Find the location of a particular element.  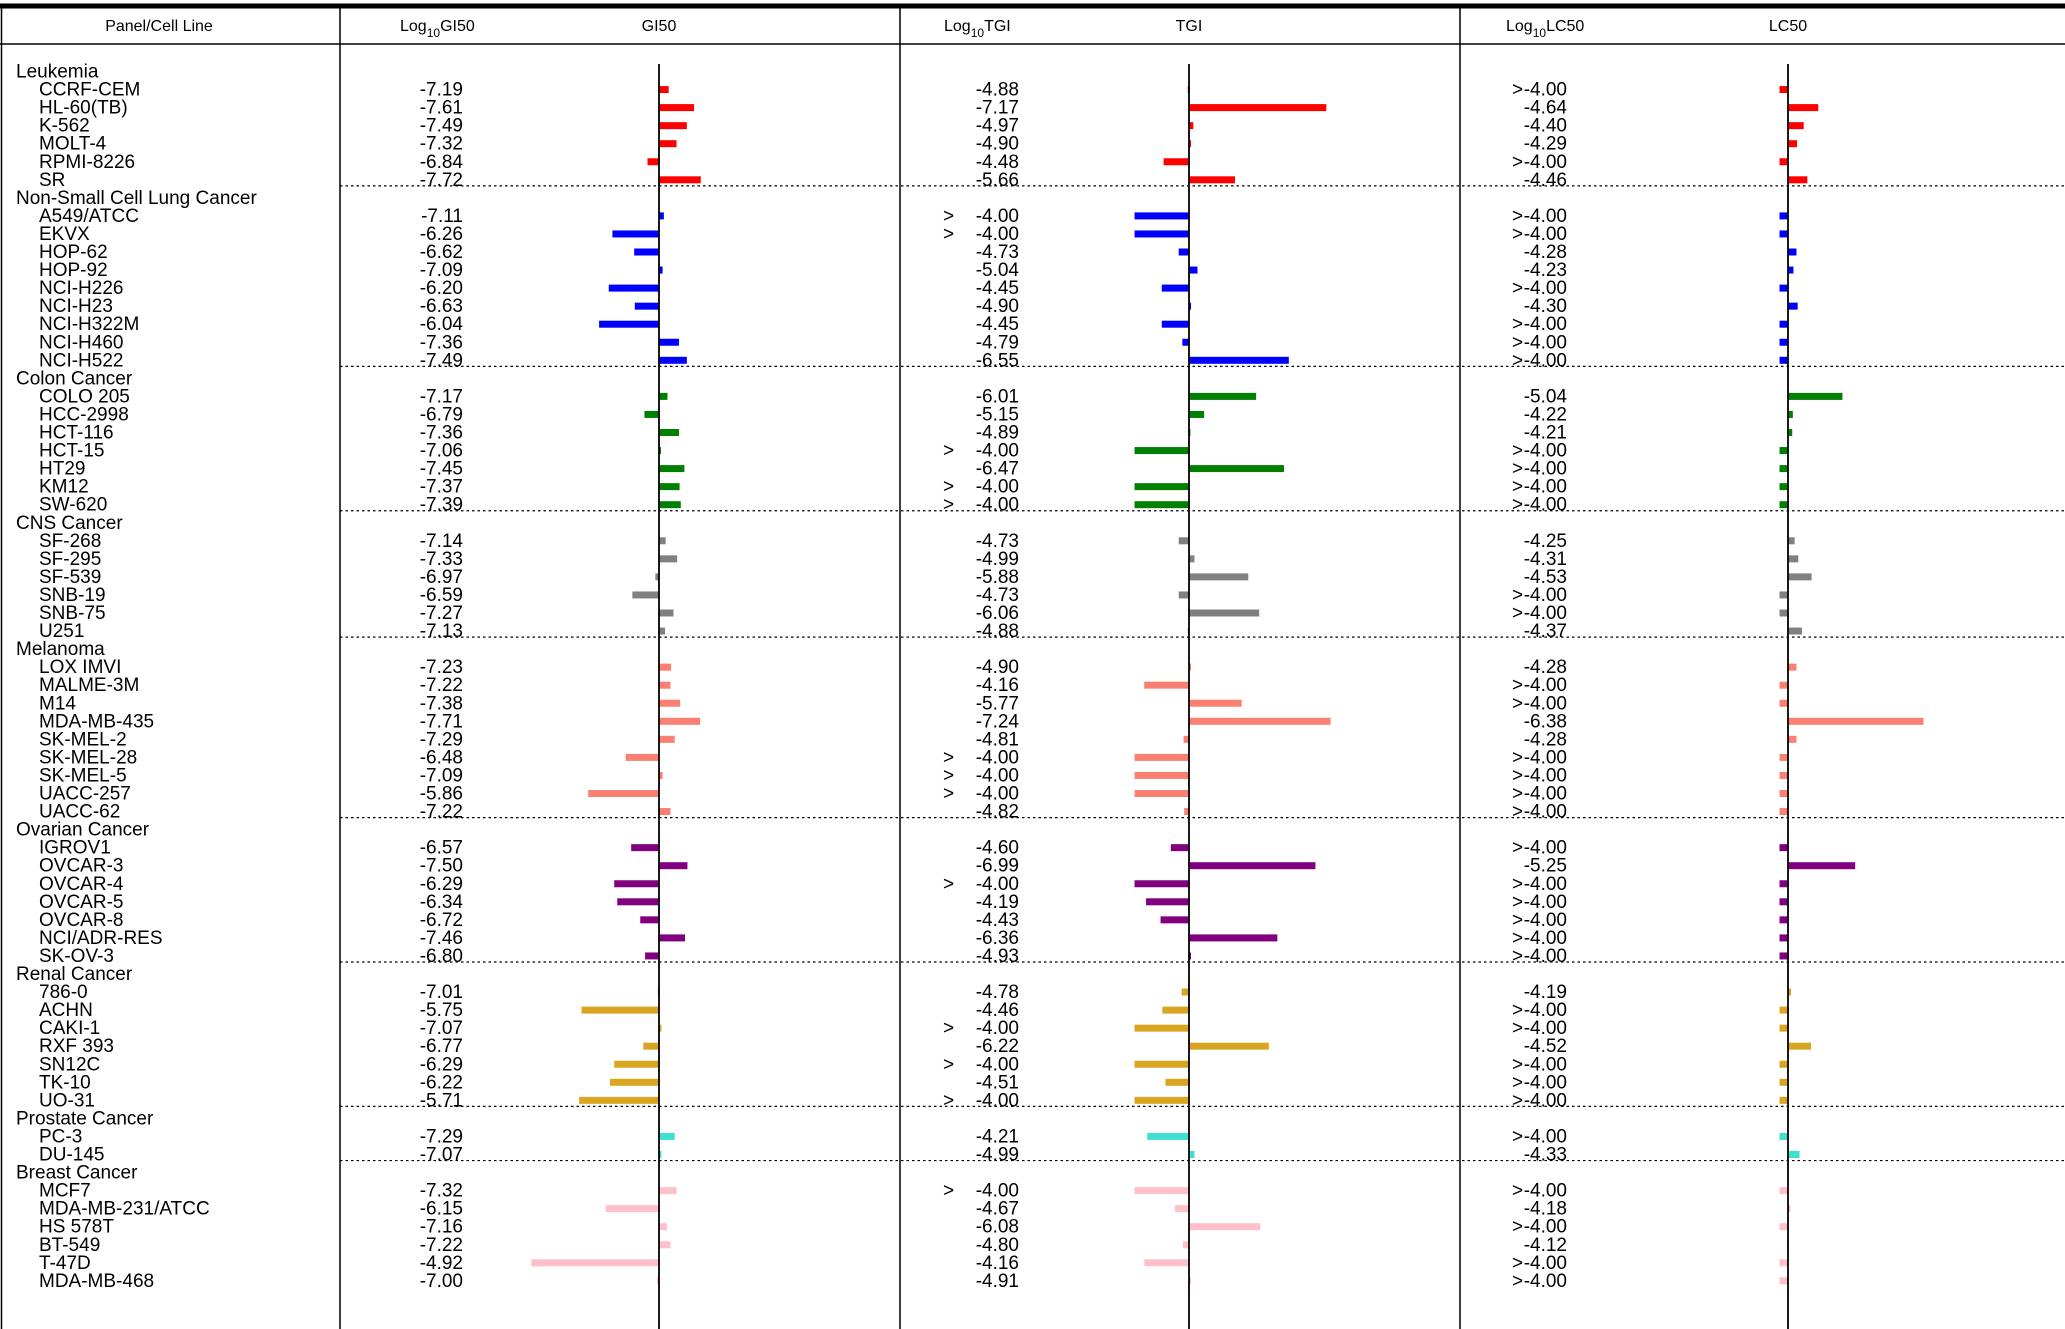

lc50-value: -4.25 is located at coordinates (1545, 541).